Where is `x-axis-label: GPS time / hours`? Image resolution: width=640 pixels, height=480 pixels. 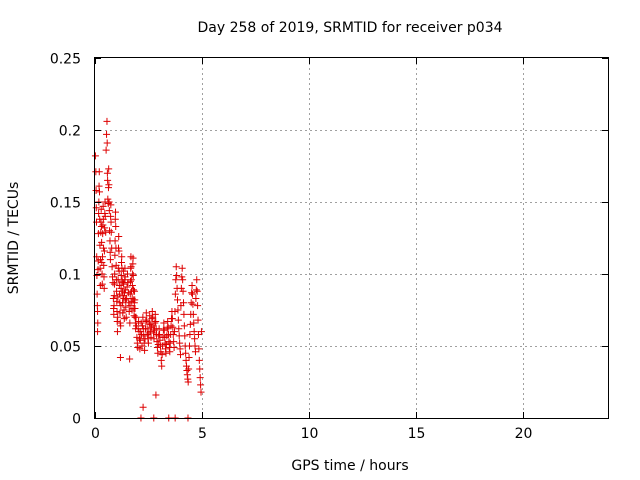
x-axis-label: GPS time / hours is located at coordinates (349, 466).